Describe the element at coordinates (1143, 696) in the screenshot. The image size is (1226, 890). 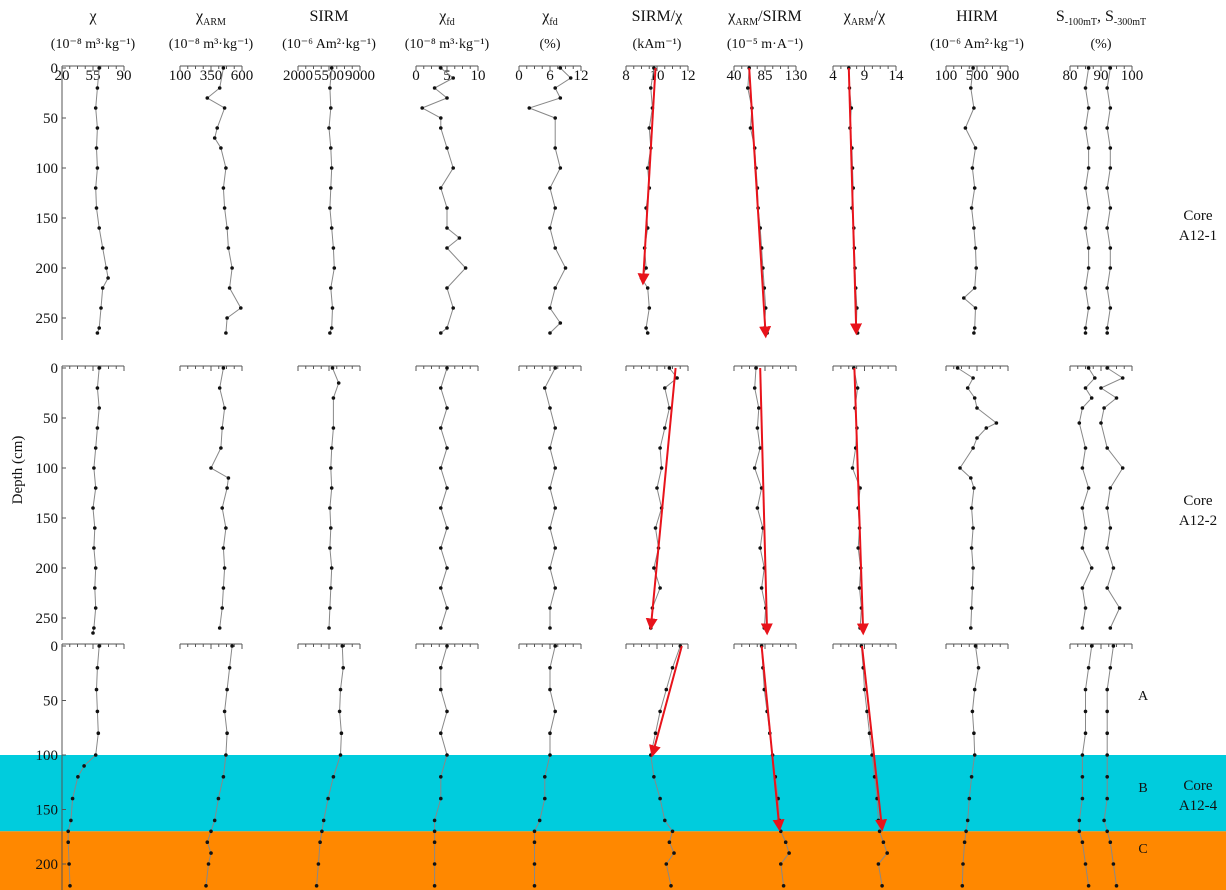
I see `zone-label-A: A` at that location.